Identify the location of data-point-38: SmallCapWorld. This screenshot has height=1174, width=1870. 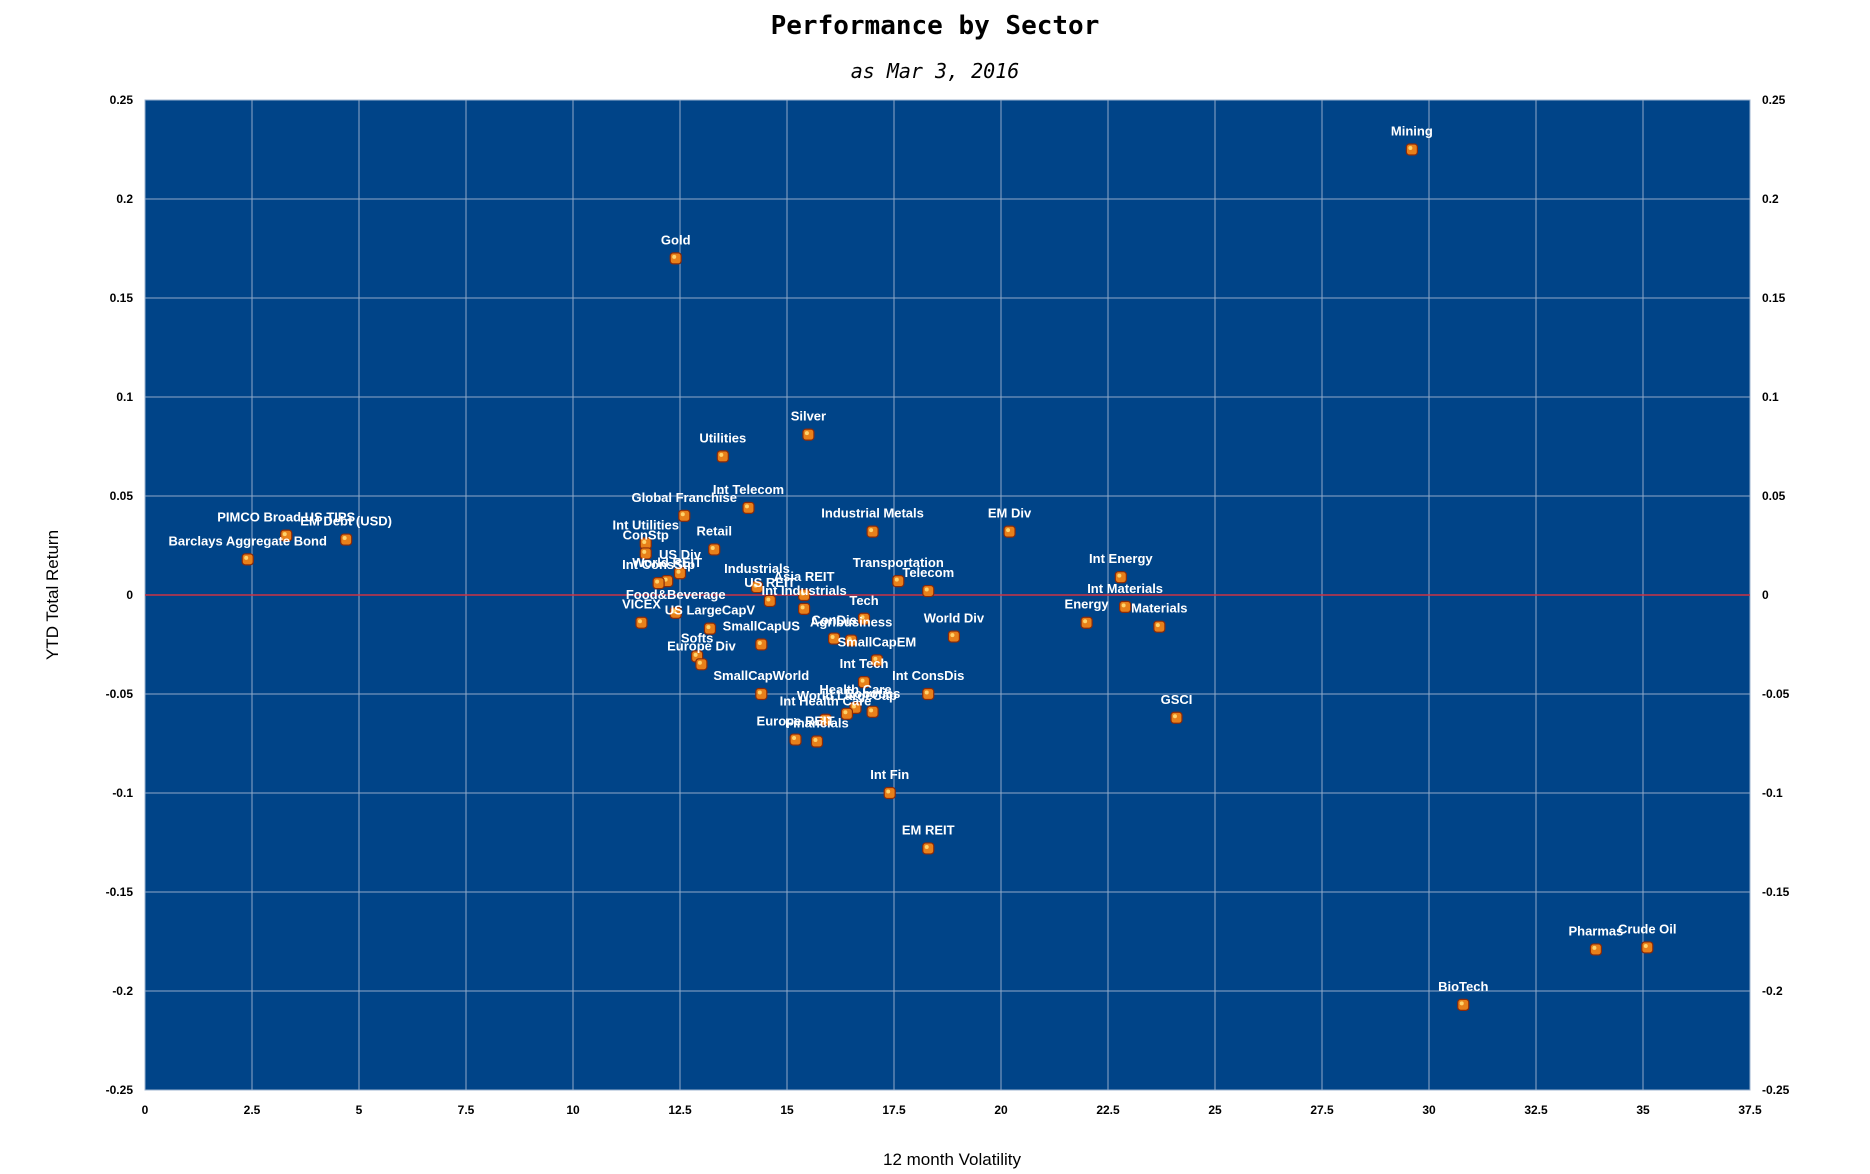
(761, 684).